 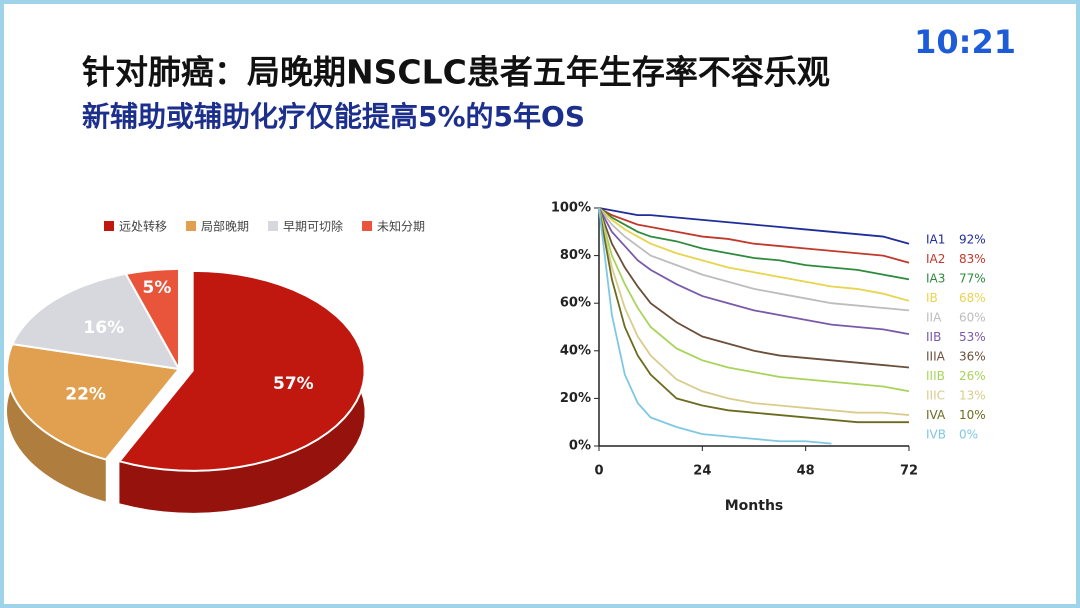 I want to click on x-tick-label: 24, so click(x=702, y=471).